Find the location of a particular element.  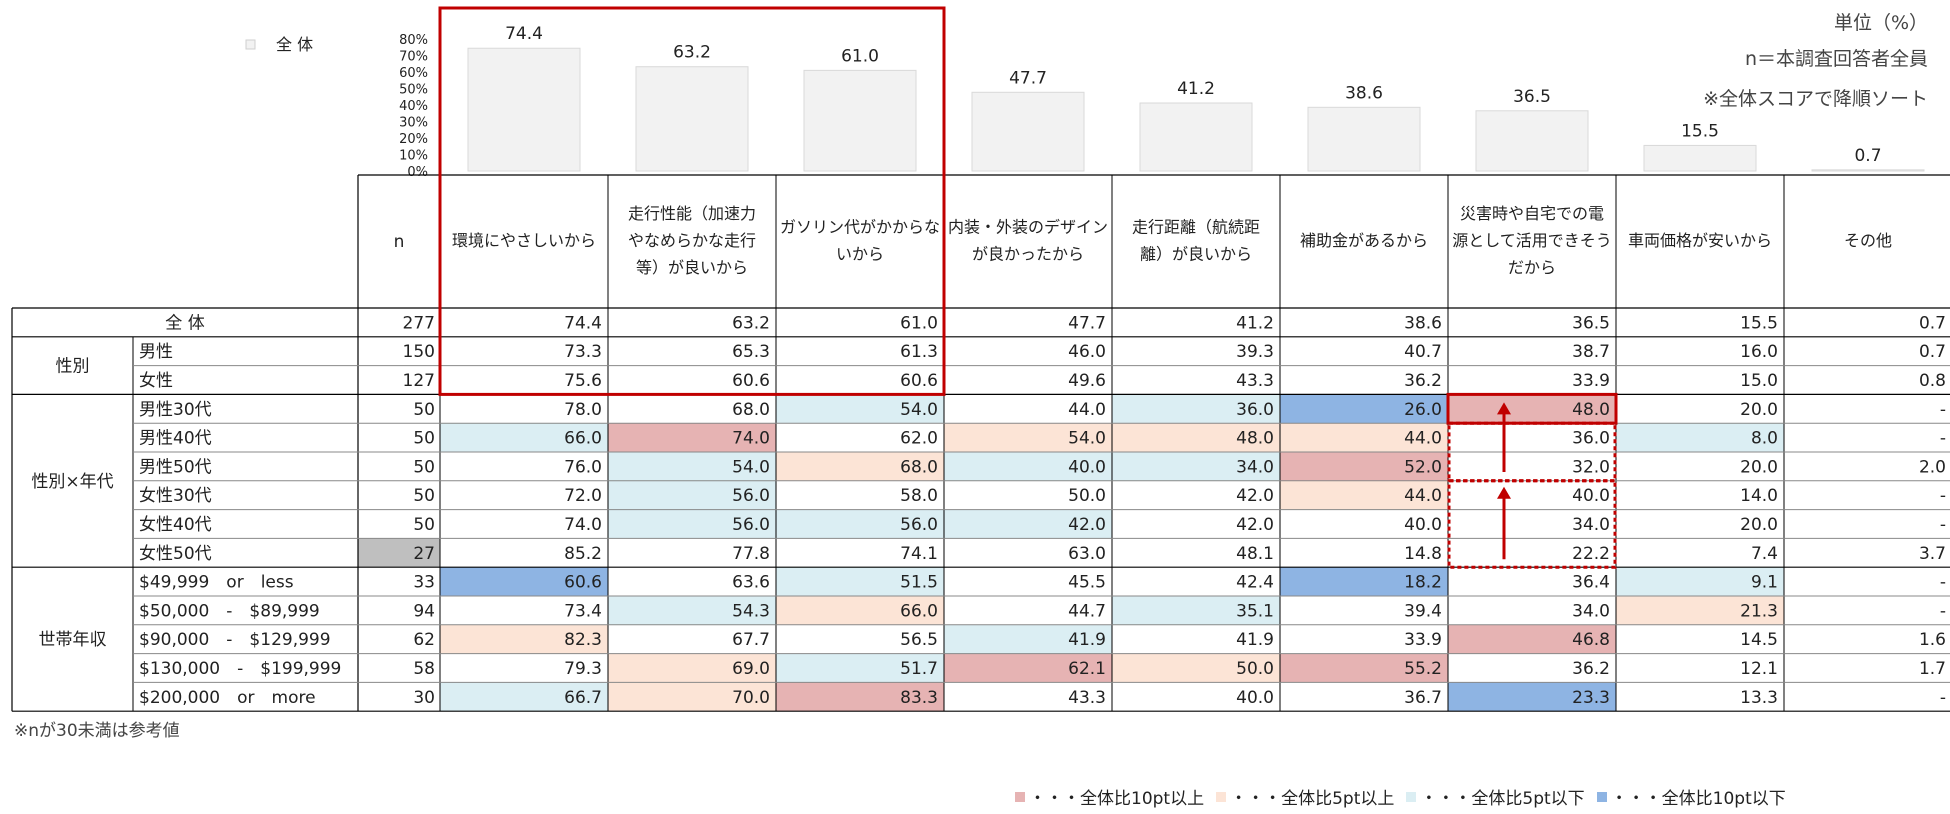

column-header: 走行性能（加速力やなめらかな走行等）が良いから is located at coordinates (692, 240).